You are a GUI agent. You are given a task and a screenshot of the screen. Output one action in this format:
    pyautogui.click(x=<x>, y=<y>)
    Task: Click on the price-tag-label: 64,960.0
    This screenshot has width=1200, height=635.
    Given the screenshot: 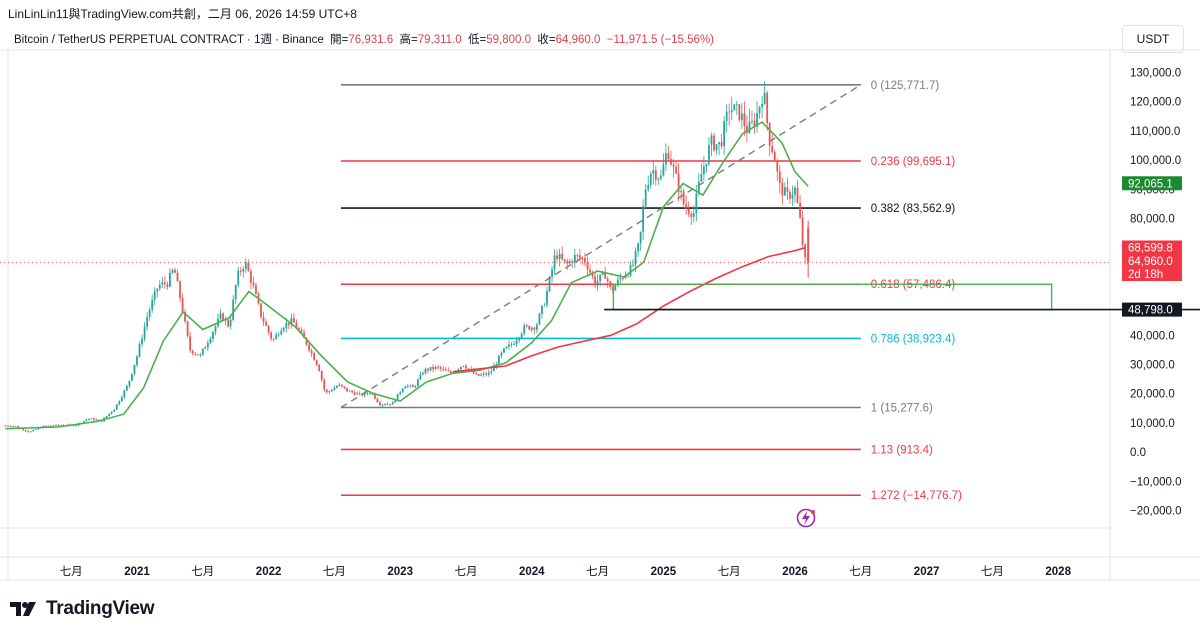 What is the action you would take?
    pyautogui.click(x=1150, y=262)
    